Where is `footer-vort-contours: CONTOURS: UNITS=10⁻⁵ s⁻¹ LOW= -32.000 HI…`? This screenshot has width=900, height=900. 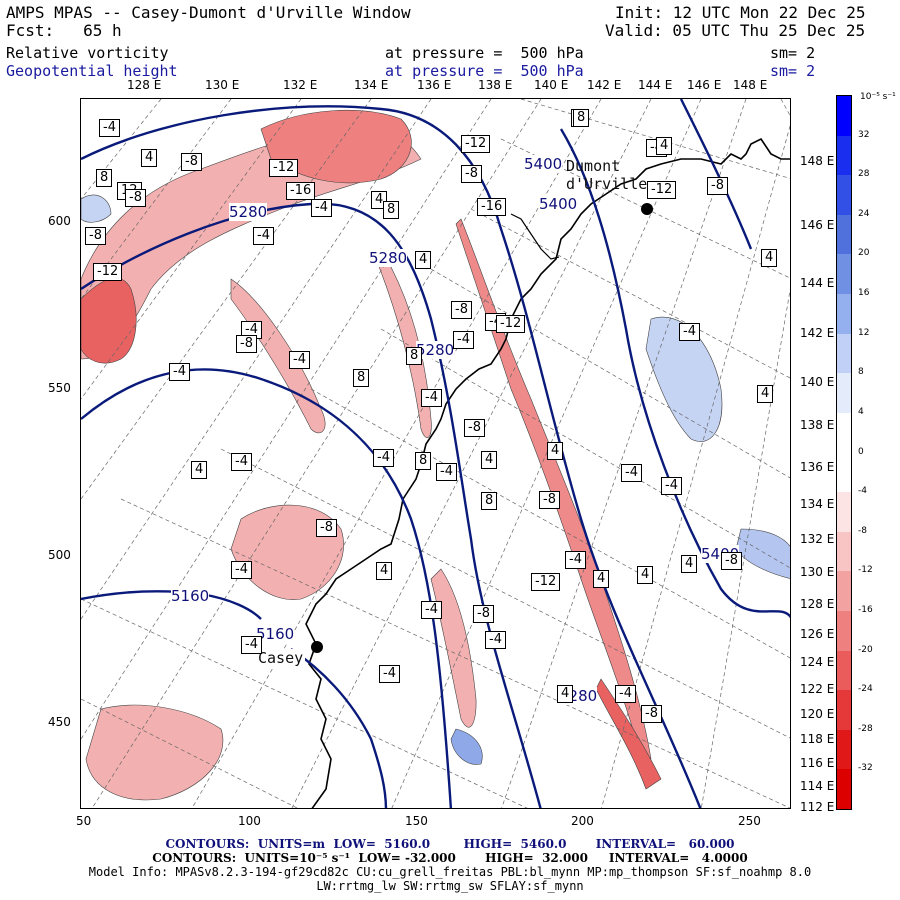 footer-vort-contours: CONTOURS: UNITS=10⁻⁵ s⁻¹ LOW= -32.000 HI… is located at coordinates (450, 858).